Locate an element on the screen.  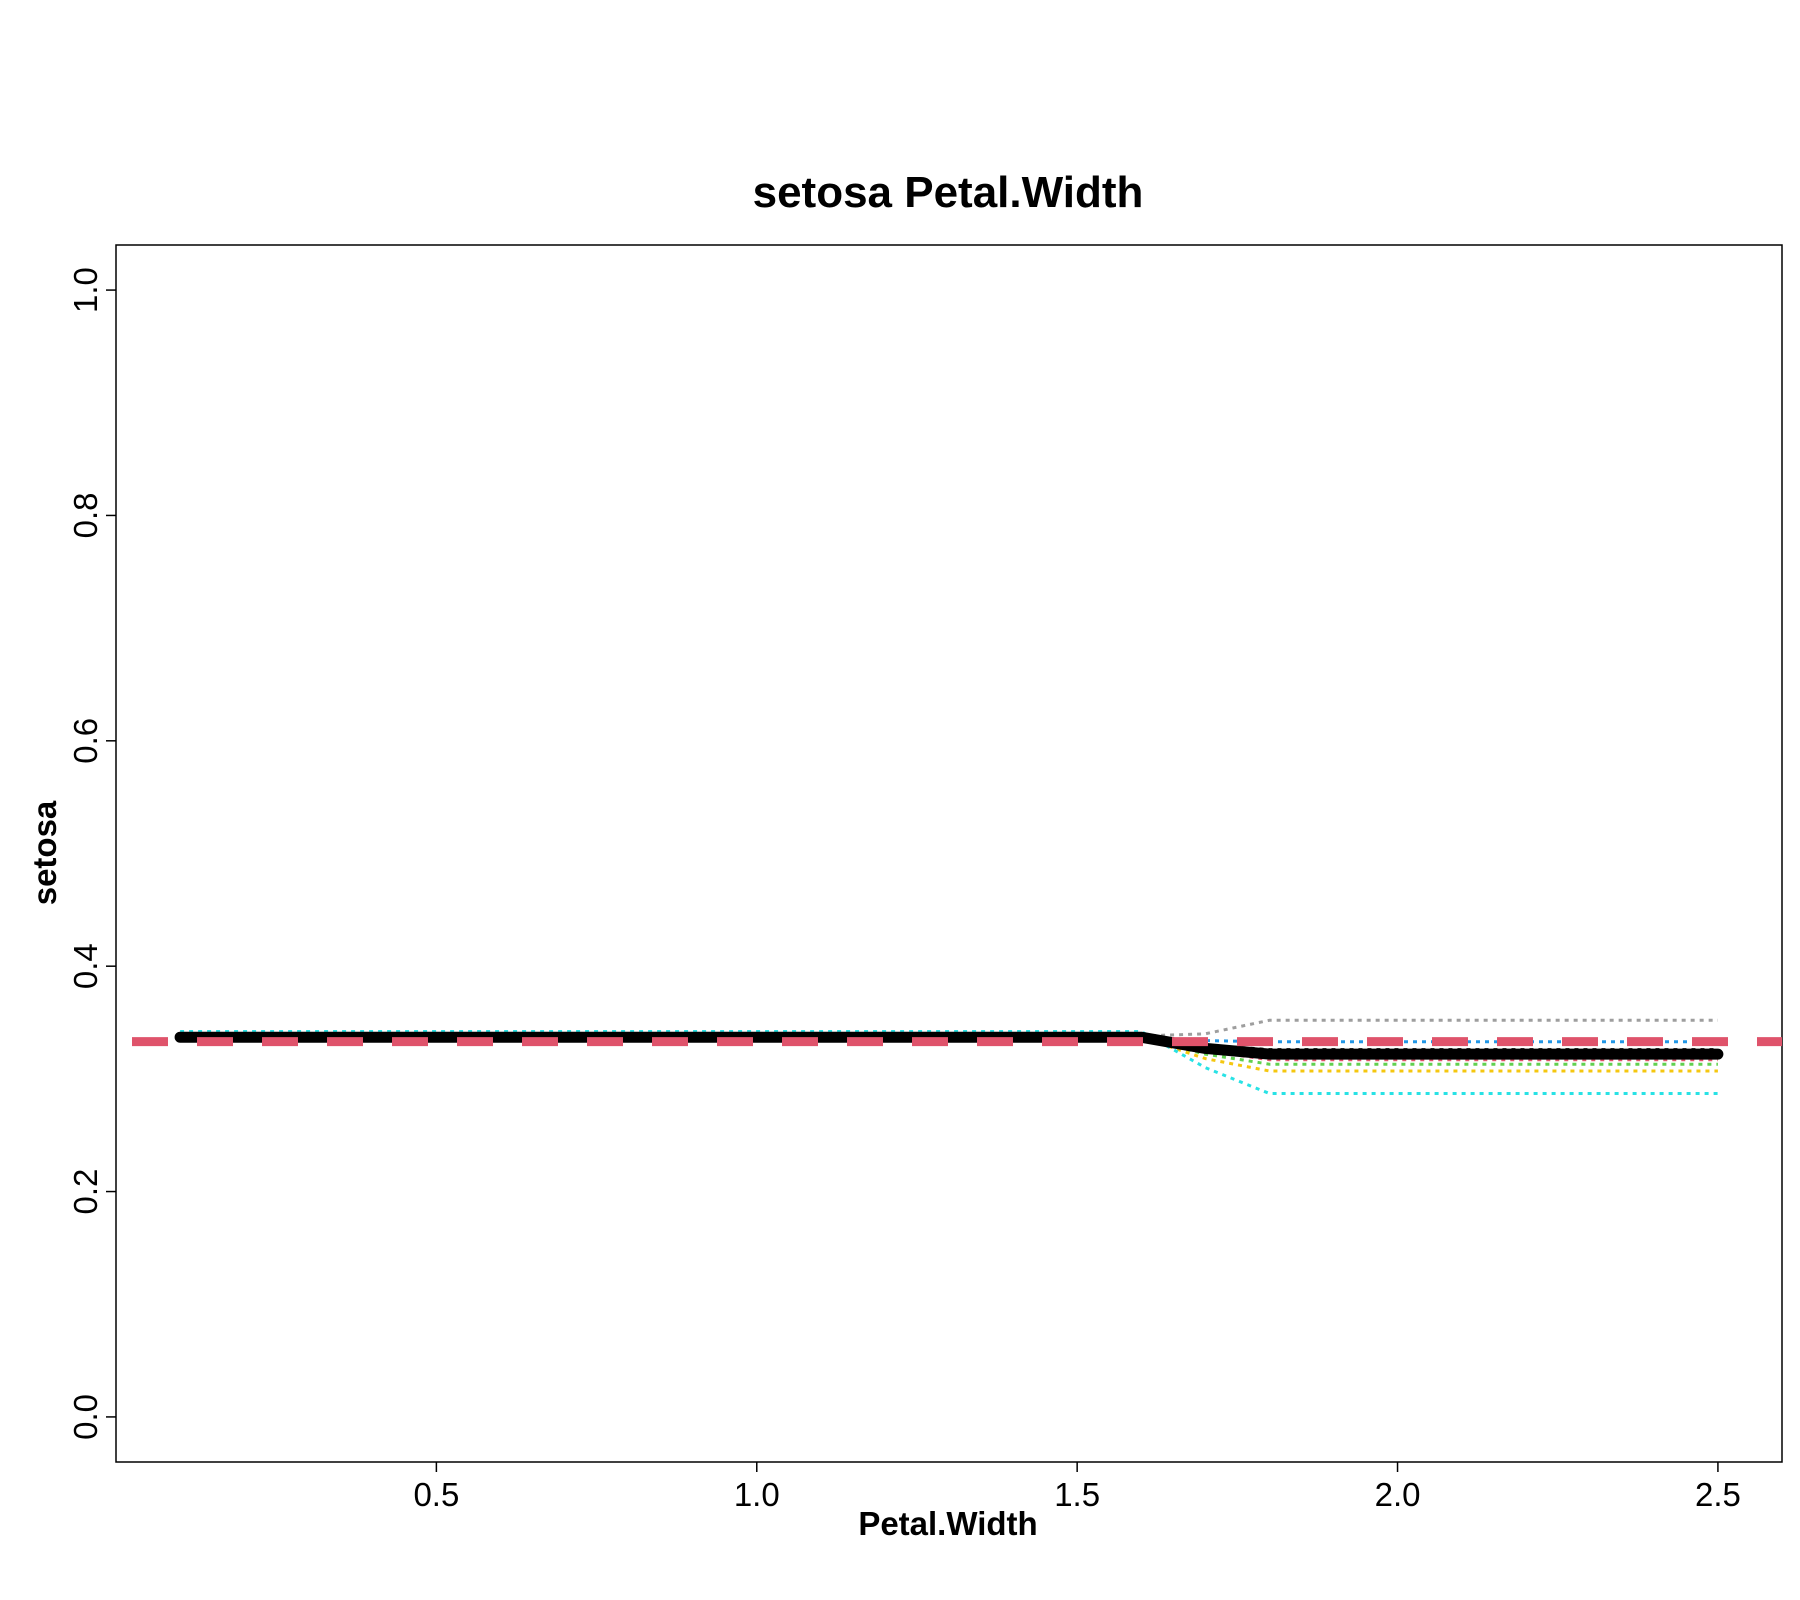
y-axis-label: setosa is located at coordinates (44, 852).